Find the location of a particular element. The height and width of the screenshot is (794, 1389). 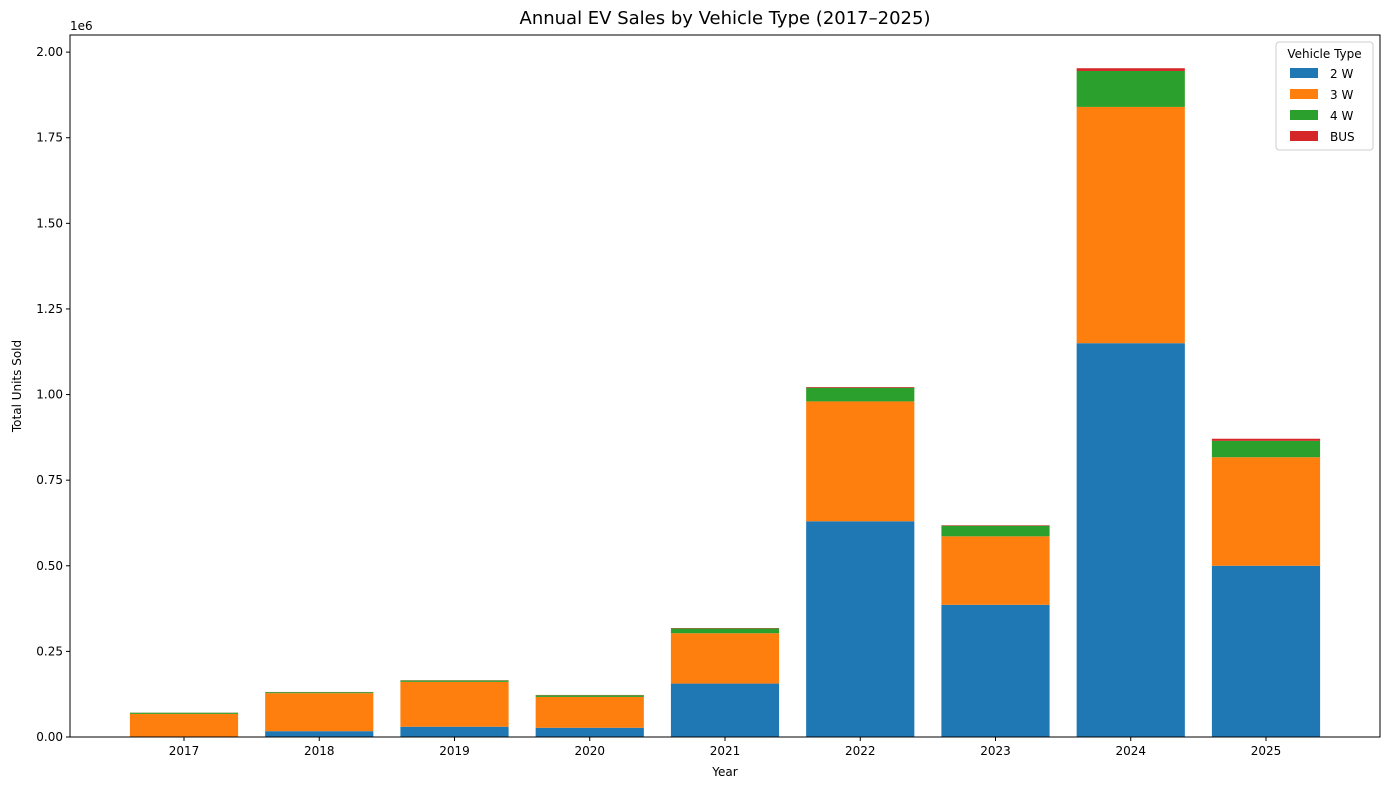

y-tick-label: 0.25 is located at coordinates (49, 651).